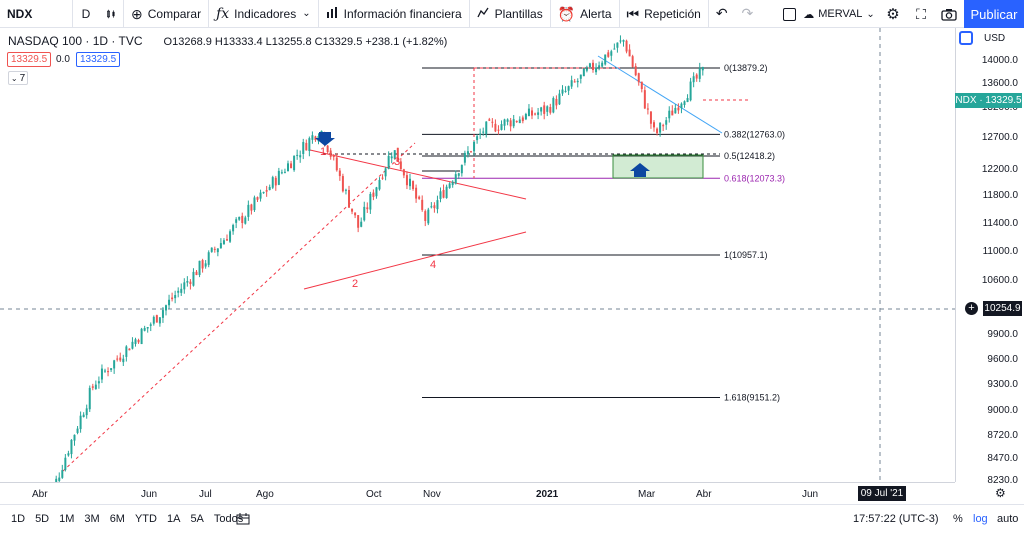 The image size is (1024, 533). Describe the element at coordinates (664, 14) in the screenshot. I see `replay-button: ⏮ Repetición` at that location.